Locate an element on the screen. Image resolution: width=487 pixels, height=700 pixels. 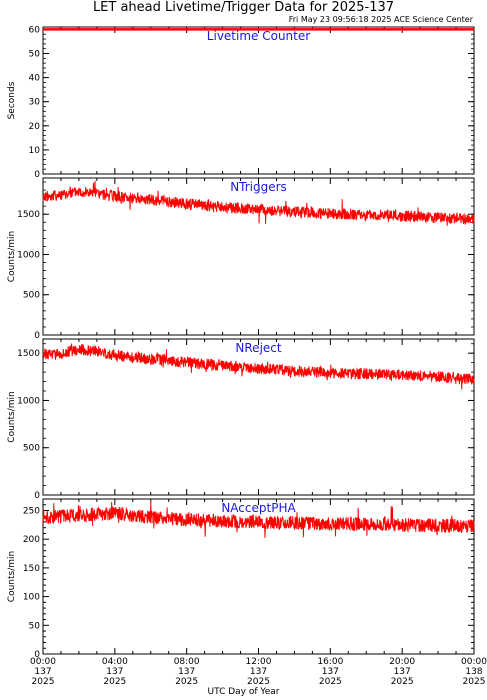
x-tick-label-line: 16:00 is located at coordinates (330, 662).